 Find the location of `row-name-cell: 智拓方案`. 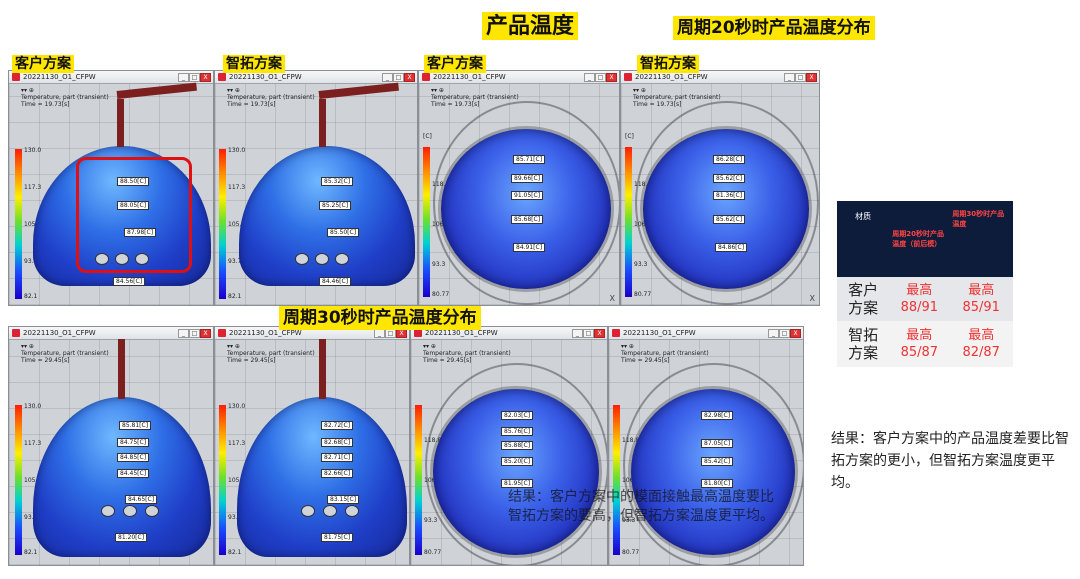

row-name-cell: 智拓方案 is located at coordinates (863, 344).